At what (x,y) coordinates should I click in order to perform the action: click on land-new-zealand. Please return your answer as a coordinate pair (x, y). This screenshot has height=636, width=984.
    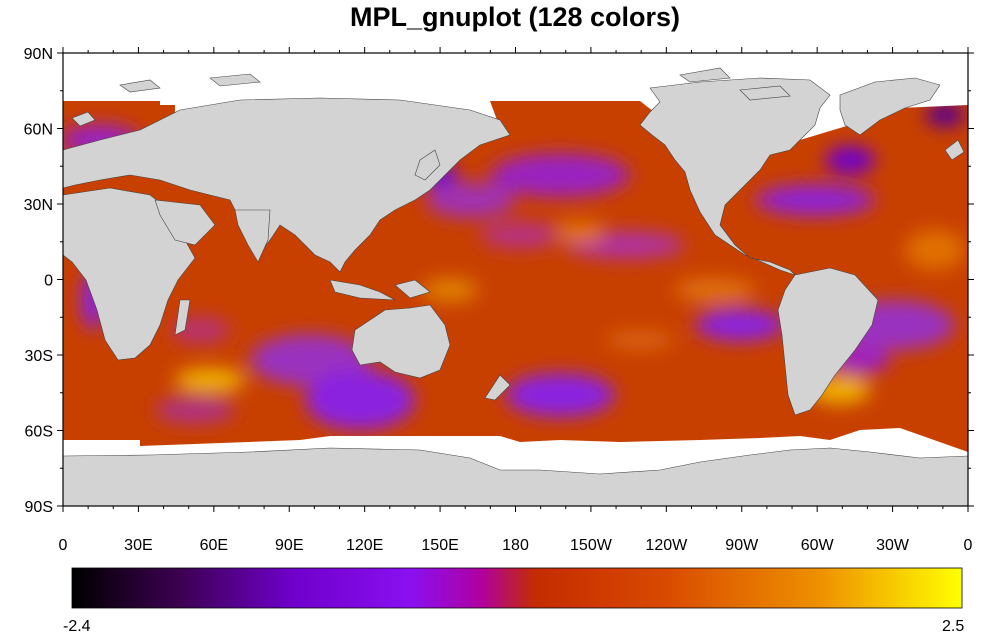
    Looking at the image, I should click on (497, 387).